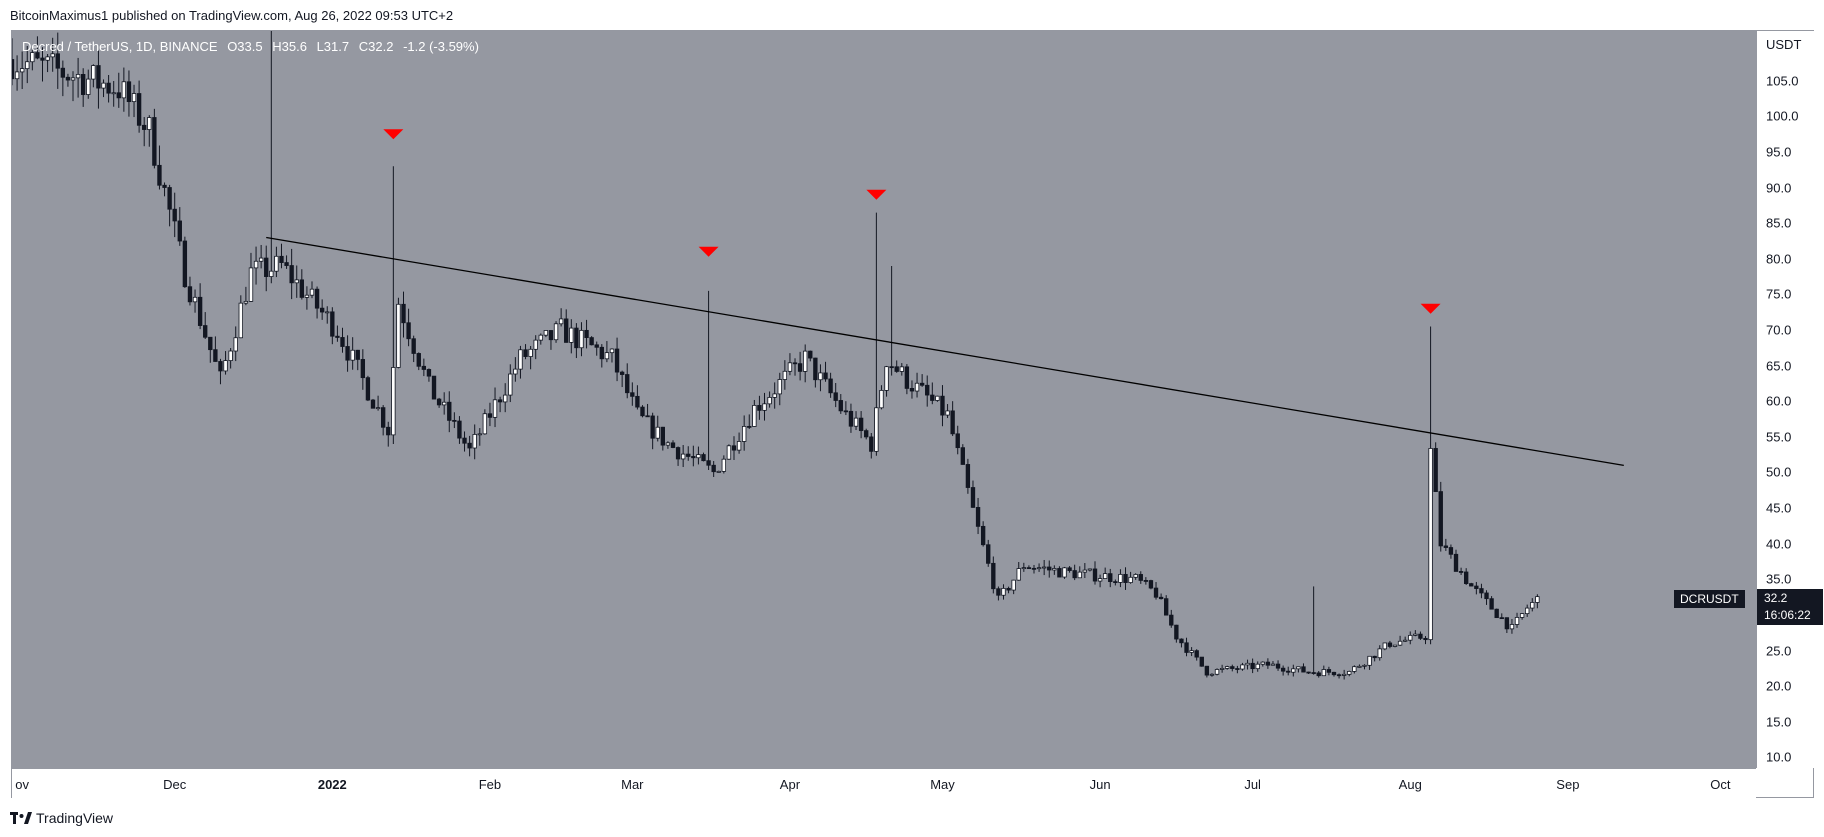 The width and height of the screenshot is (1824, 837). Describe the element at coordinates (912, 221) in the screenshot. I see `resistance-markers` at that location.